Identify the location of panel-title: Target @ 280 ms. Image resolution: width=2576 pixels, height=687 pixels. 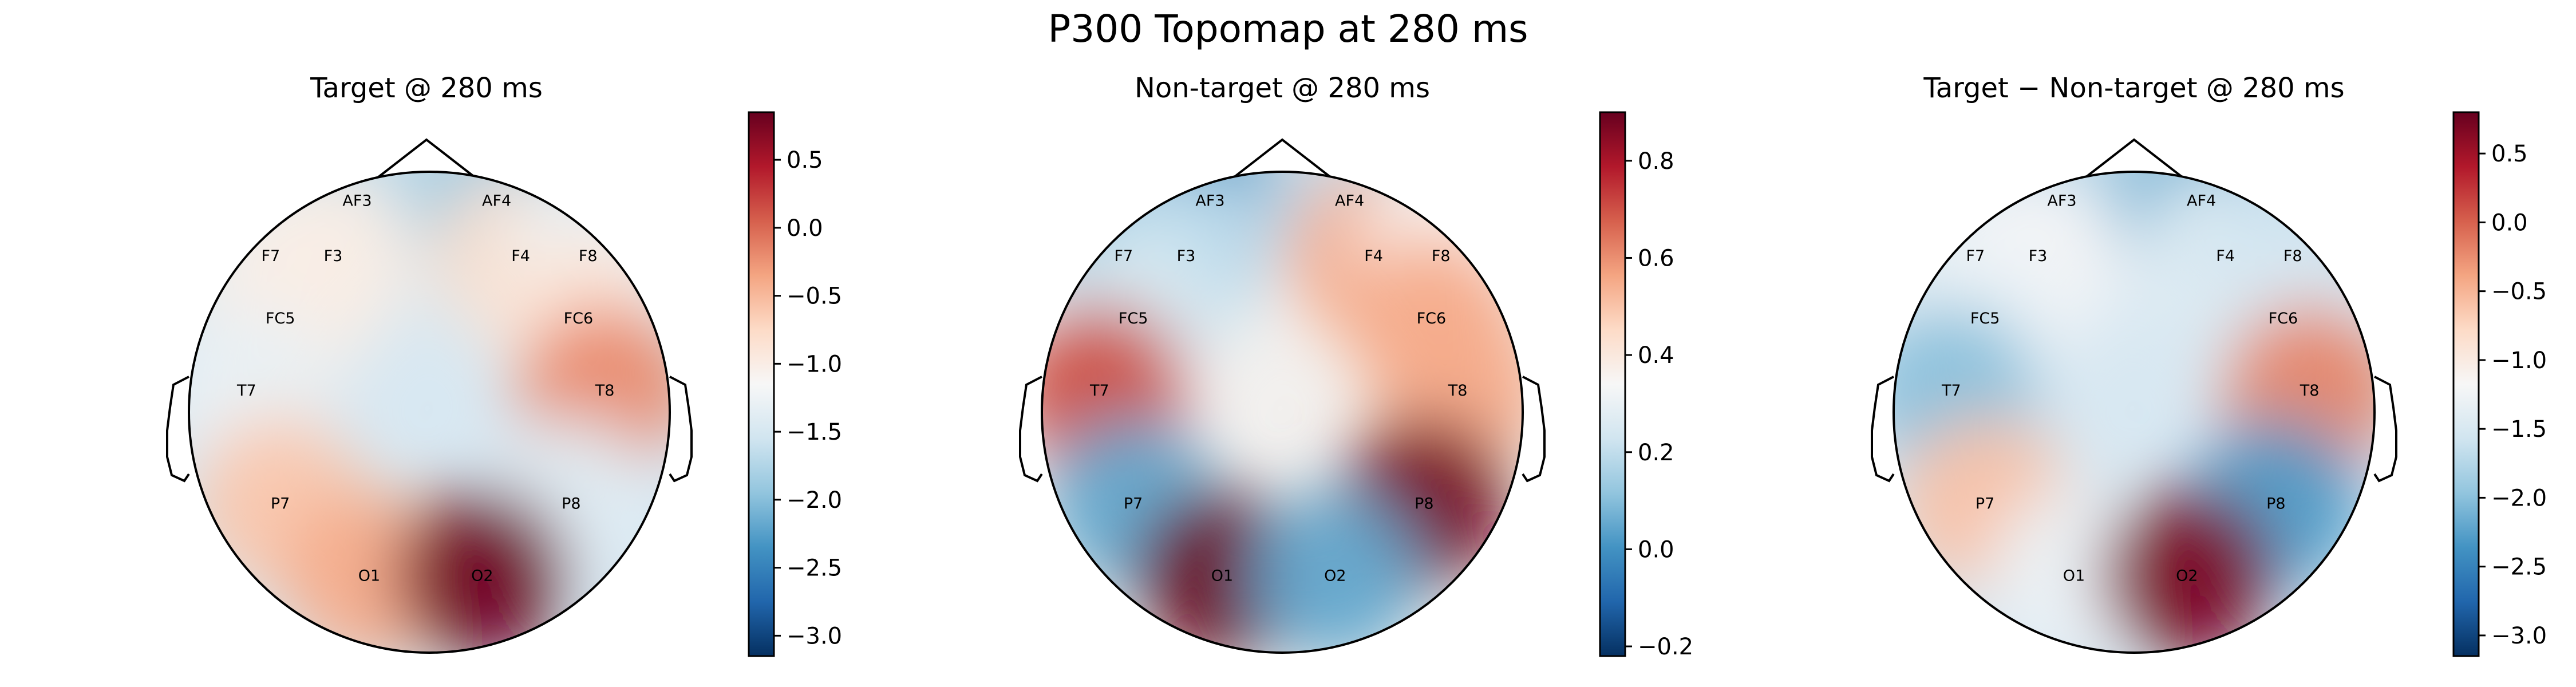
(426, 88).